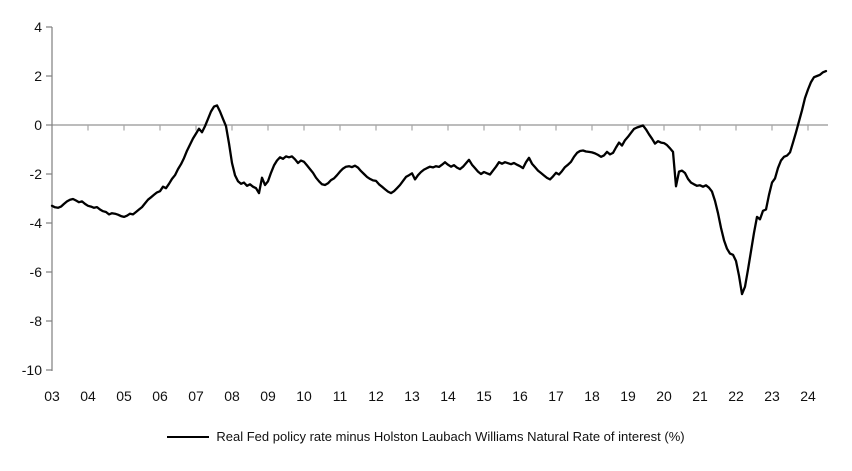  What do you see at coordinates (700, 396) in the screenshot?
I see `x-tick-label: 21` at bounding box center [700, 396].